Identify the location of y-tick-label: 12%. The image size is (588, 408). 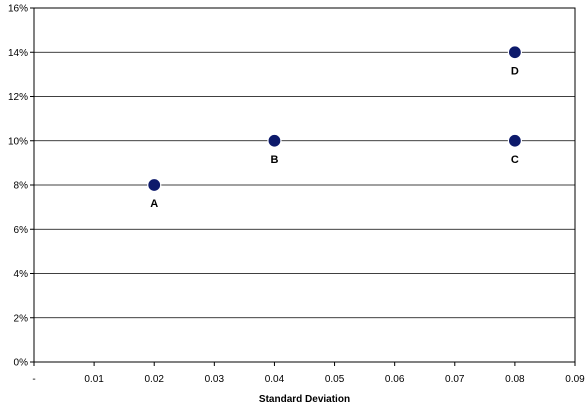
(18, 97).